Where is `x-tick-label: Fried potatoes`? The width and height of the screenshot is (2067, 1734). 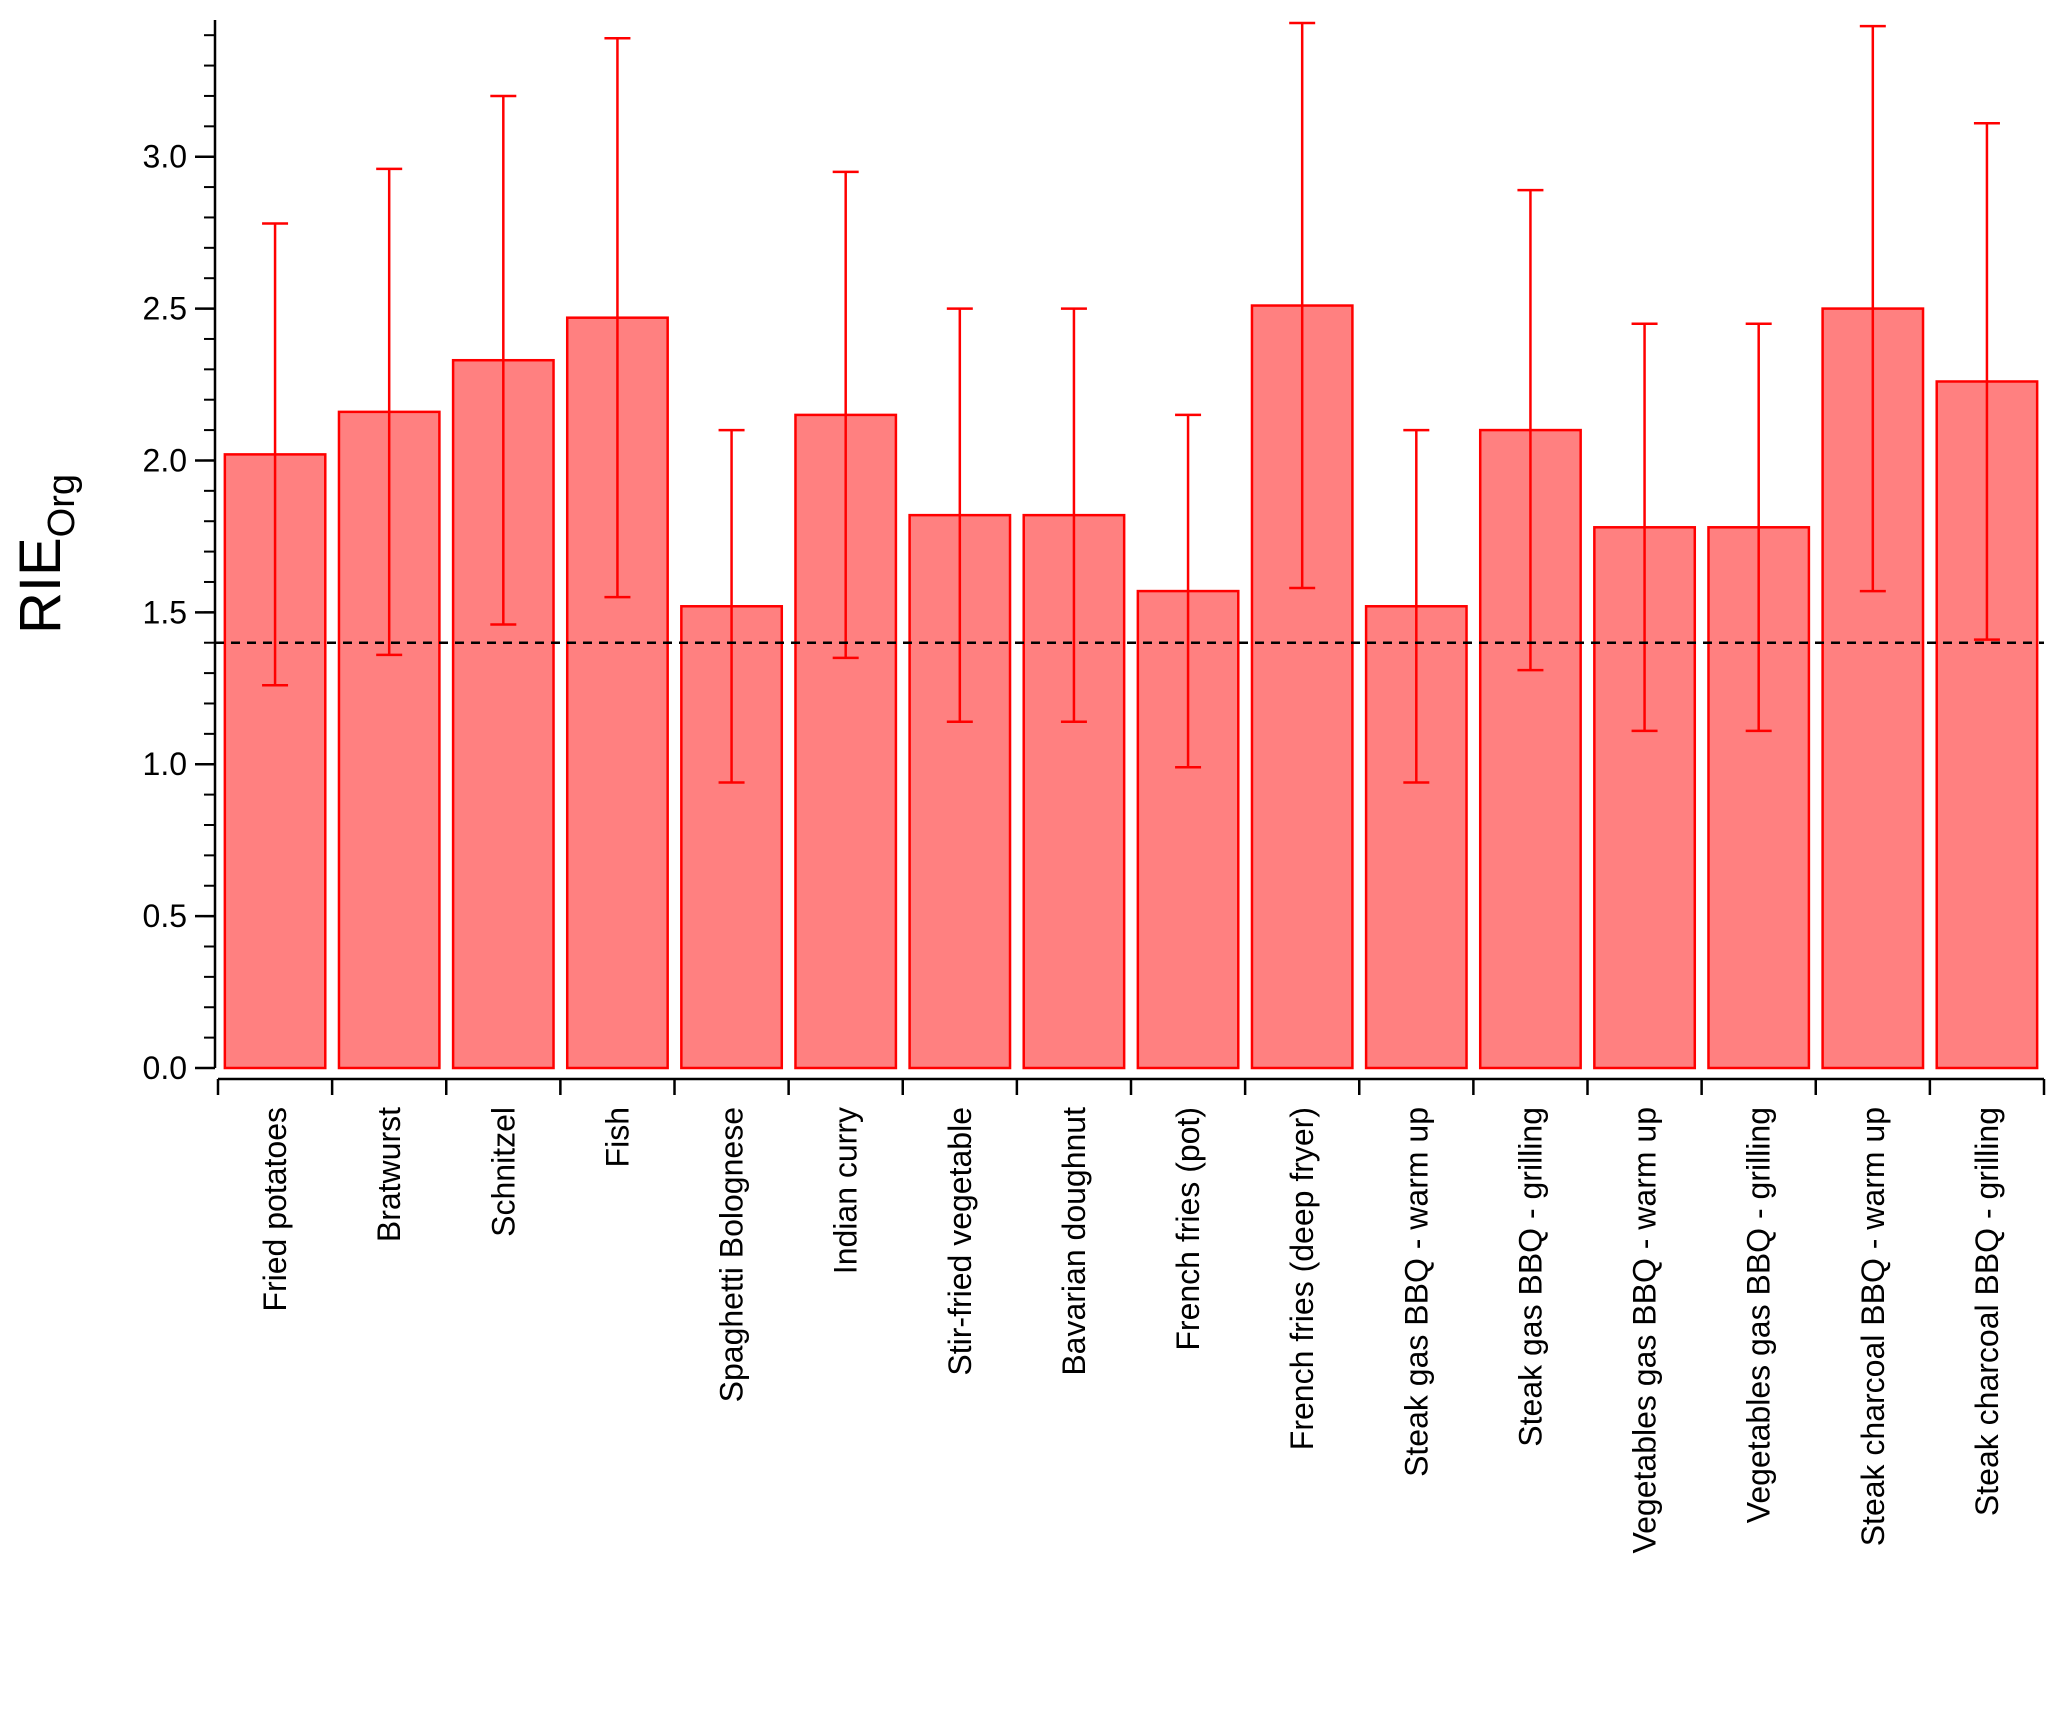
x-tick-label: Fried potatoes is located at coordinates (275, 1209).